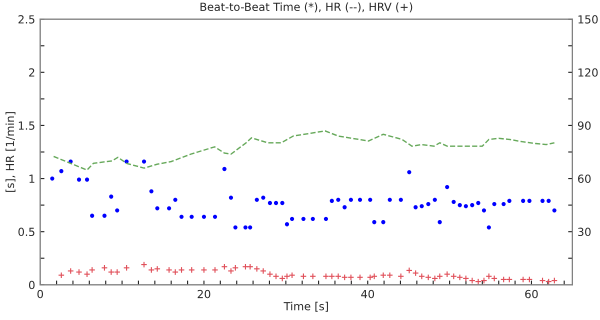 This screenshot has height=320, width=600. I want to click on y2-tick-label: 60, so click(584, 178).